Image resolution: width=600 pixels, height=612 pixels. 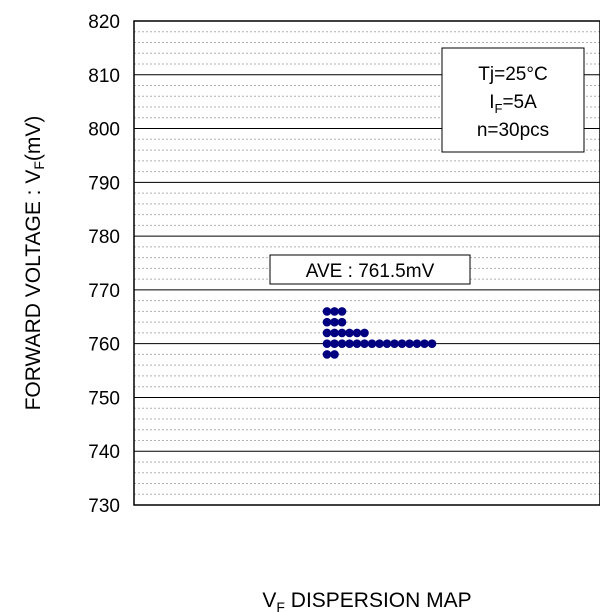 I want to click on average-annotation-text: AVE : 761.5mV, so click(x=370, y=271).